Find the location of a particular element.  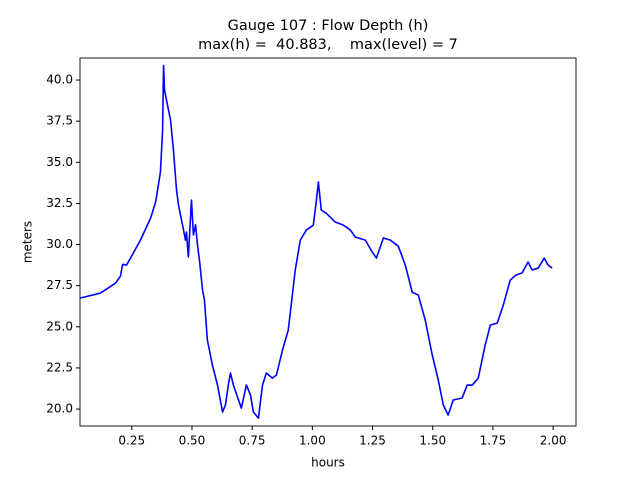

y-tick-label: 32.5 is located at coordinates (59, 203).